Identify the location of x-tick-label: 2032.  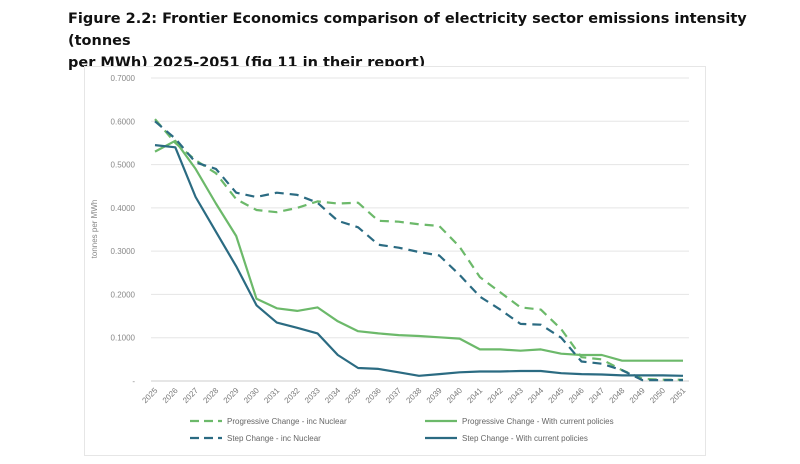
(292, 395).